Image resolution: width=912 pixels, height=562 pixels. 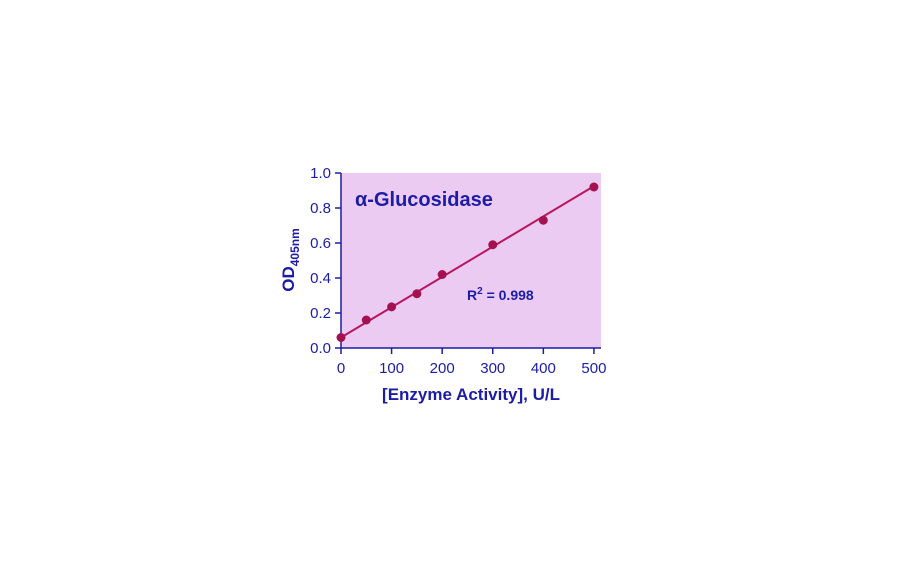 What do you see at coordinates (295, 247) in the screenshot?
I see `y-label-sub: 405nm` at bounding box center [295, 247].